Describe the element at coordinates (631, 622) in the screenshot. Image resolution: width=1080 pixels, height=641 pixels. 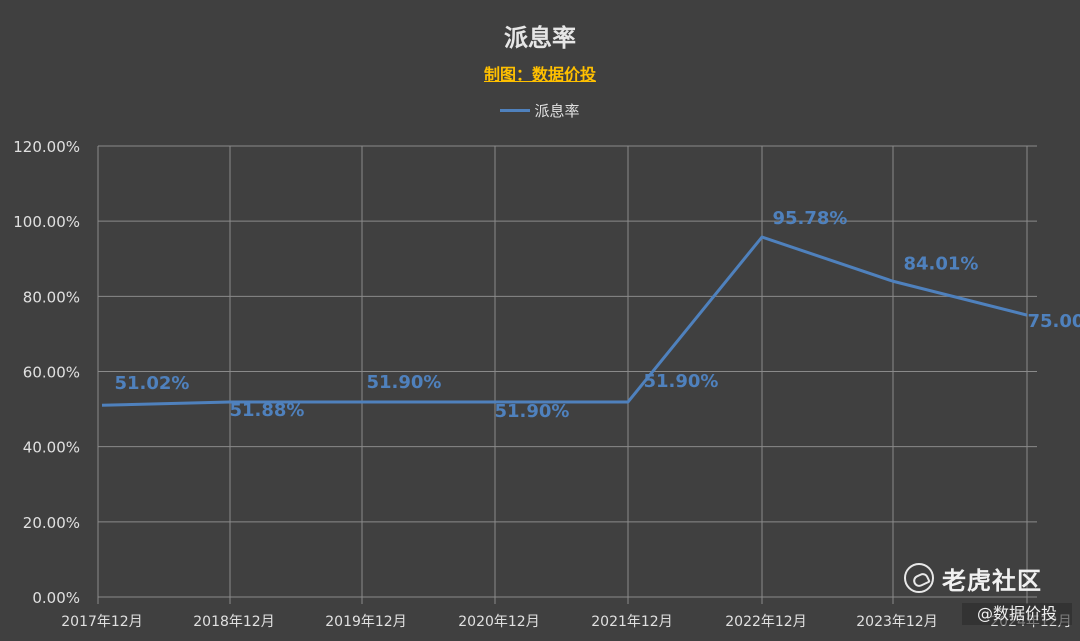
I see `x-tick-label: 2021年12月` at that location.